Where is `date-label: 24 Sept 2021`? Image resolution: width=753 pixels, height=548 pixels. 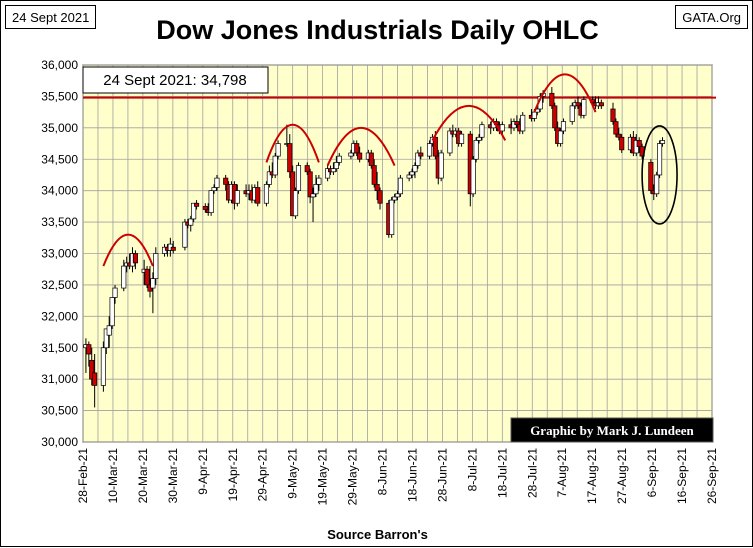
date-label: 24 Sept 2021 is located at coordinates (51, 17).